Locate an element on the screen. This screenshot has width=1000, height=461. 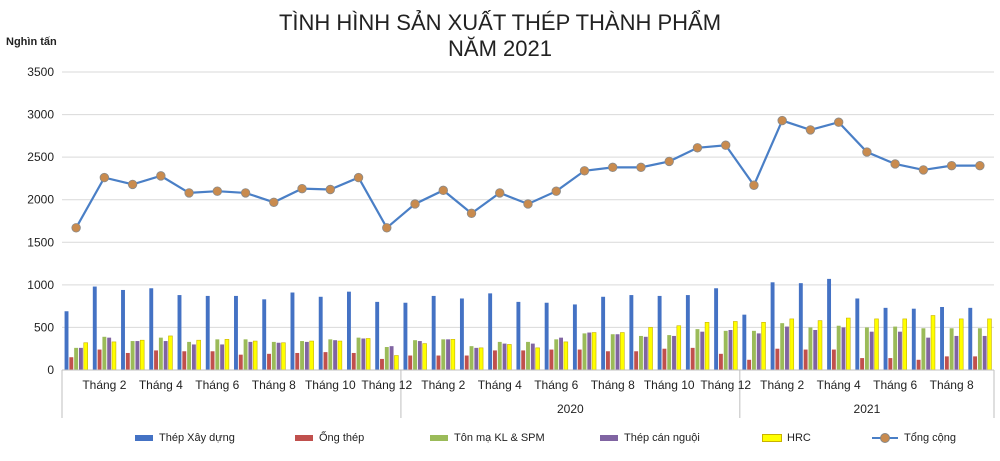
y-tick-label: 500 is located at coordinates (44, 327).